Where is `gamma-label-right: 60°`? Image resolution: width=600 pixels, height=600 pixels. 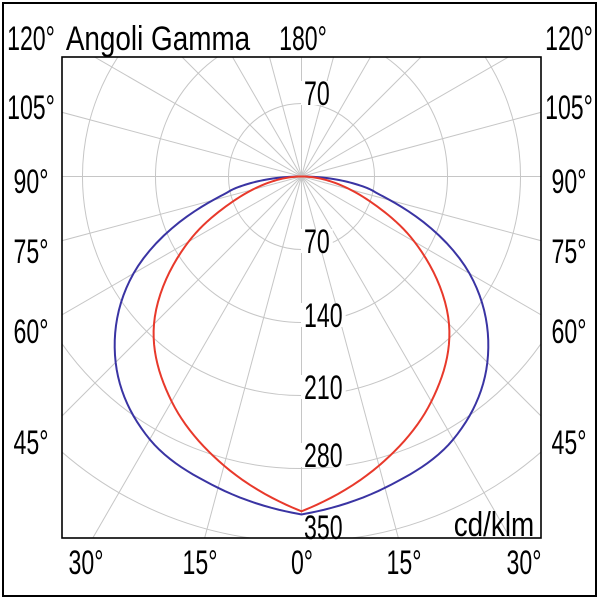 gamma-label-right: 60° is located at coordinates (569, 332).